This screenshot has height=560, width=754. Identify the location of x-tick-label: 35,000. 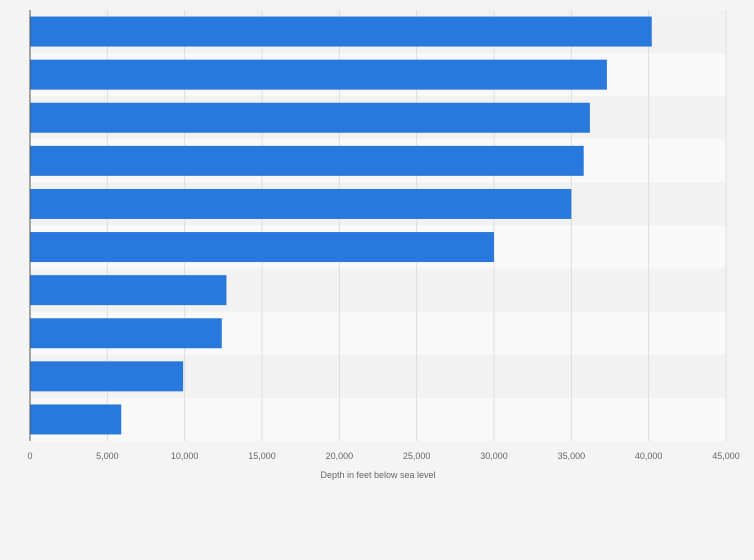
(572, 456).